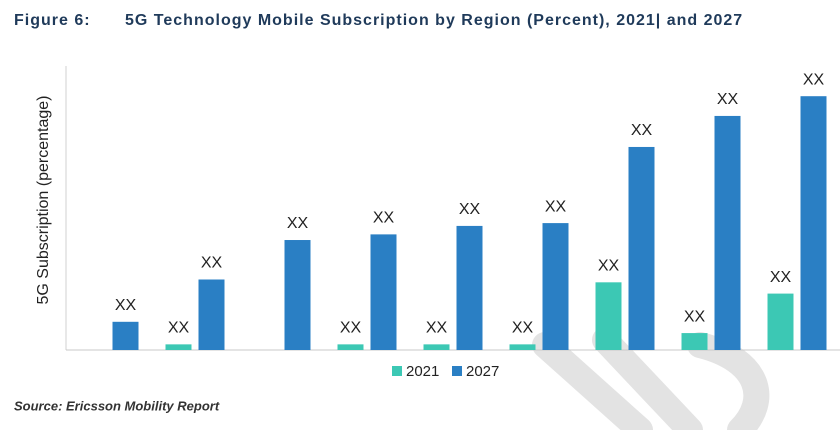  What do you see at coordinates (43, 200) in the screenshot?
I see `y-axis-label: 5G Subscription (percentage)` at bounding box center [43, 200].